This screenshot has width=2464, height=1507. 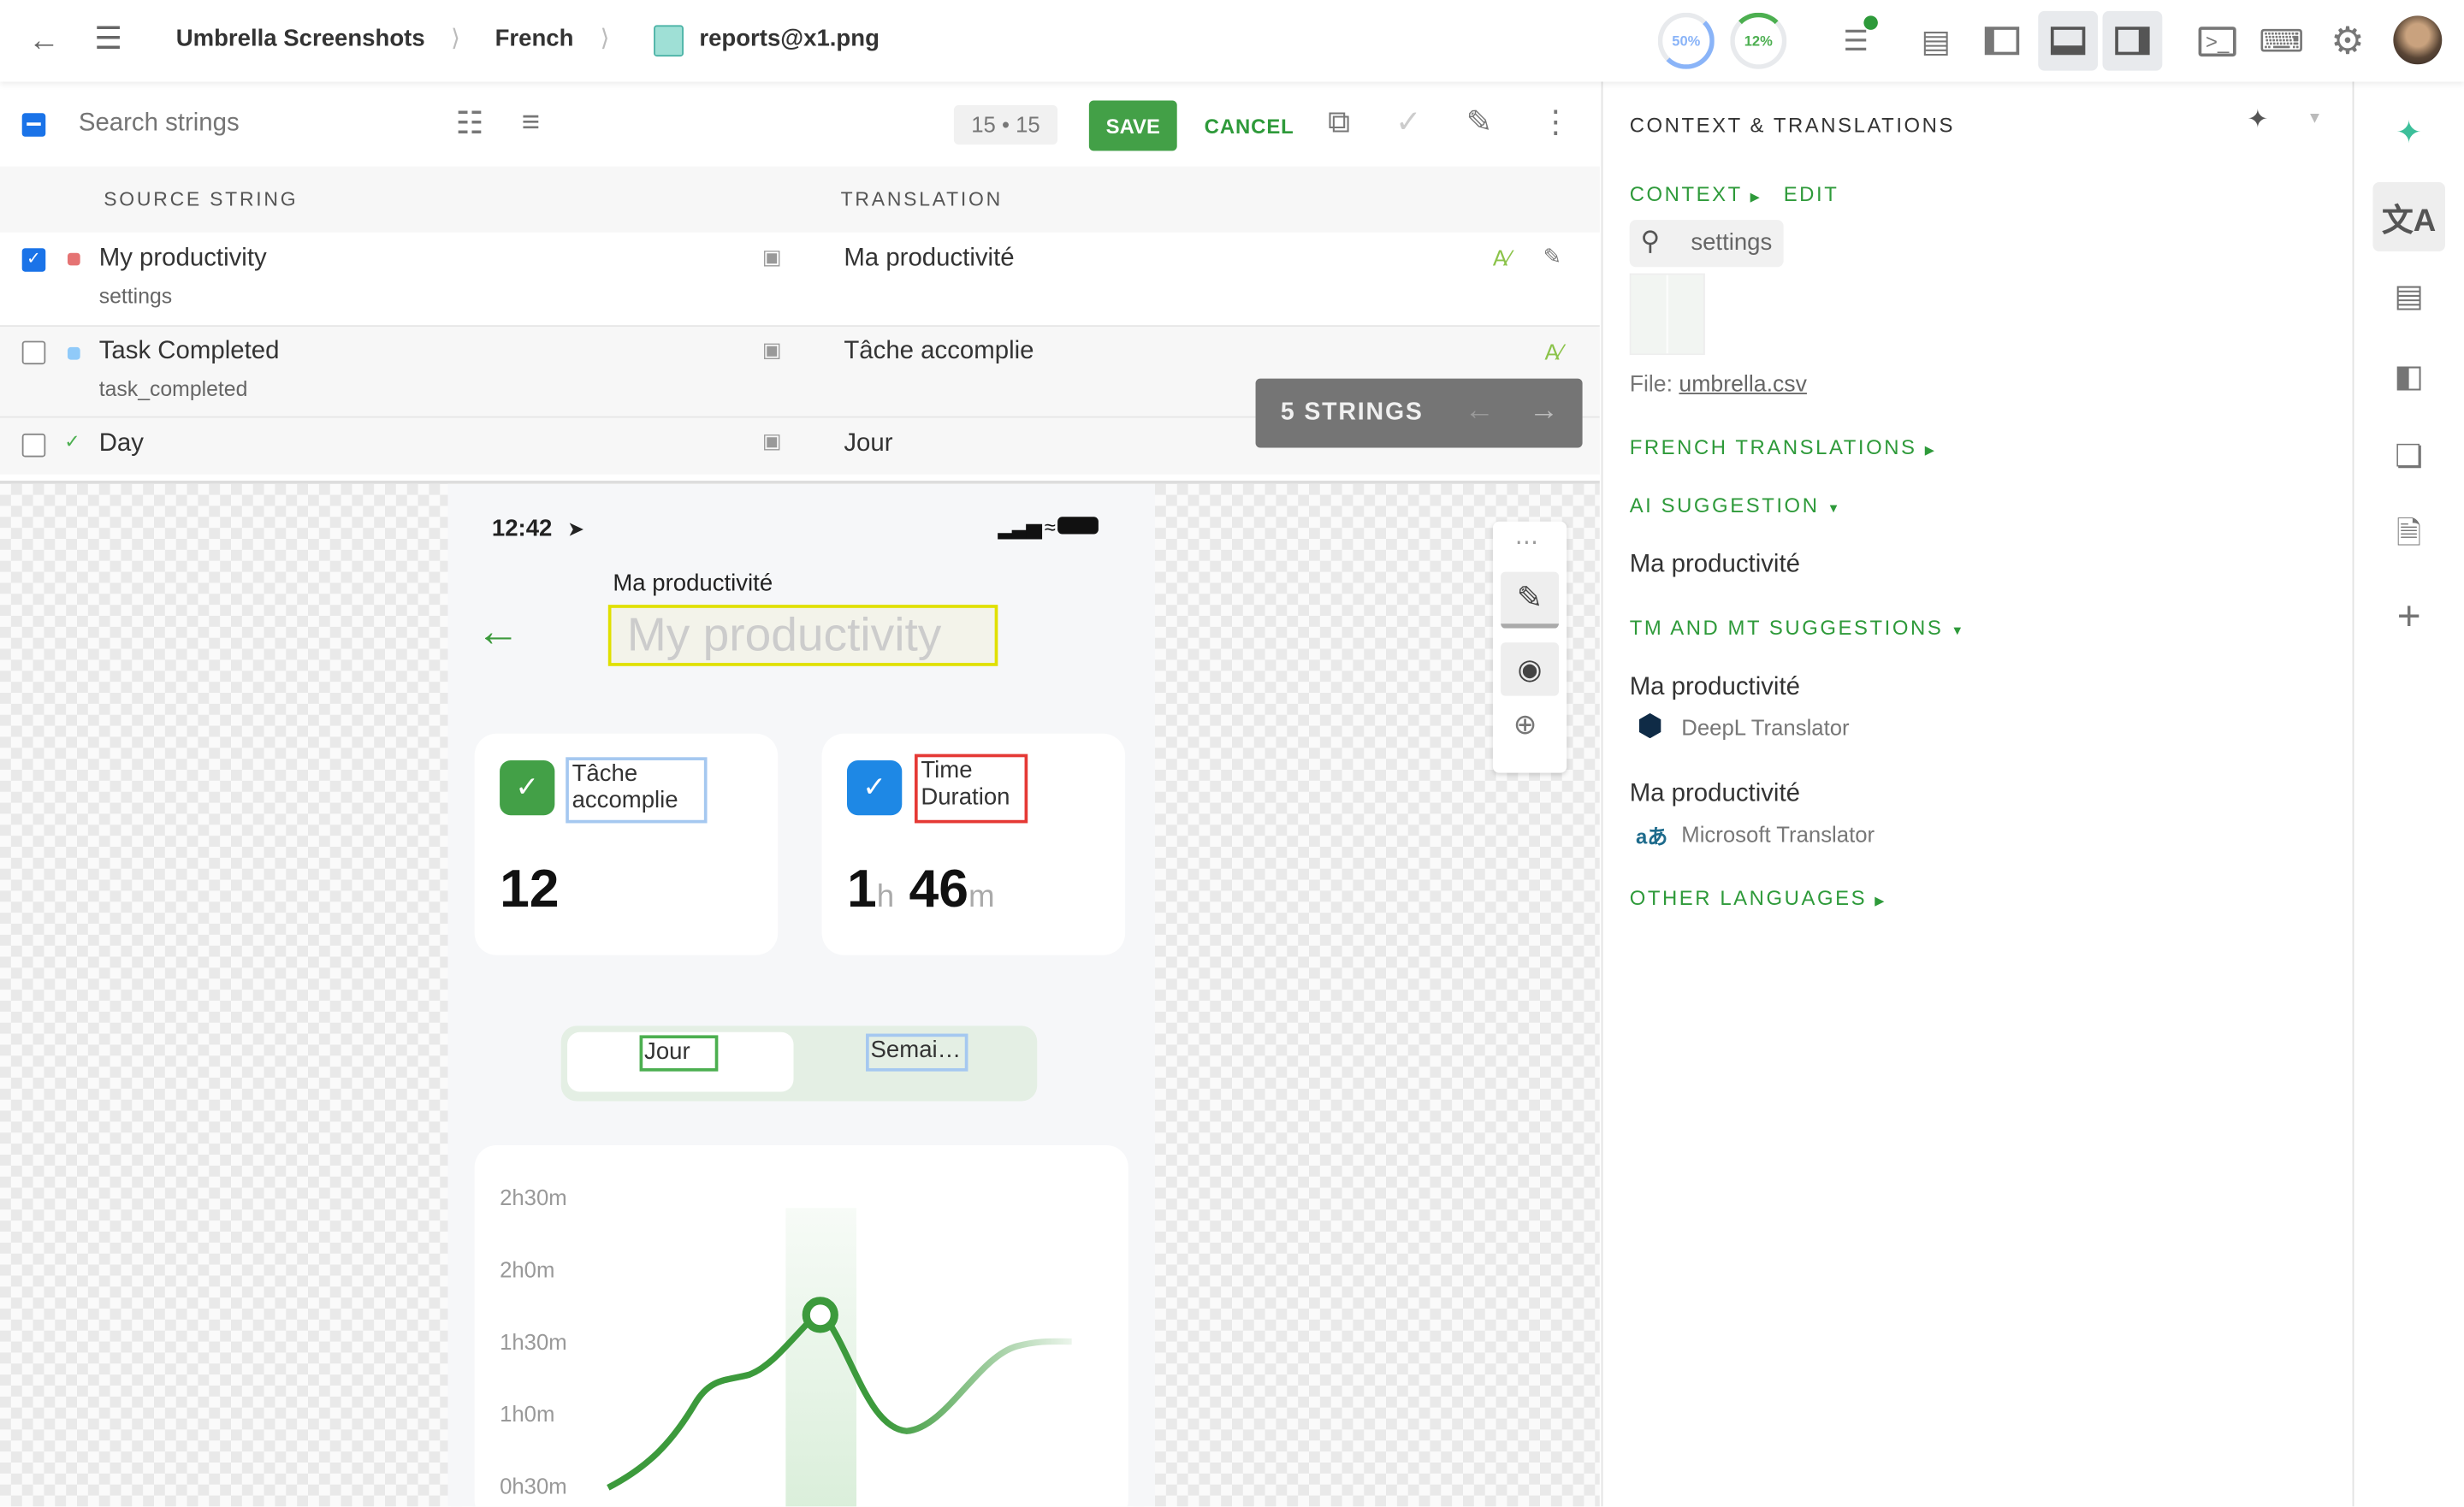 I want to click on translate-icon: 文A, so click(x=2408, y=216).